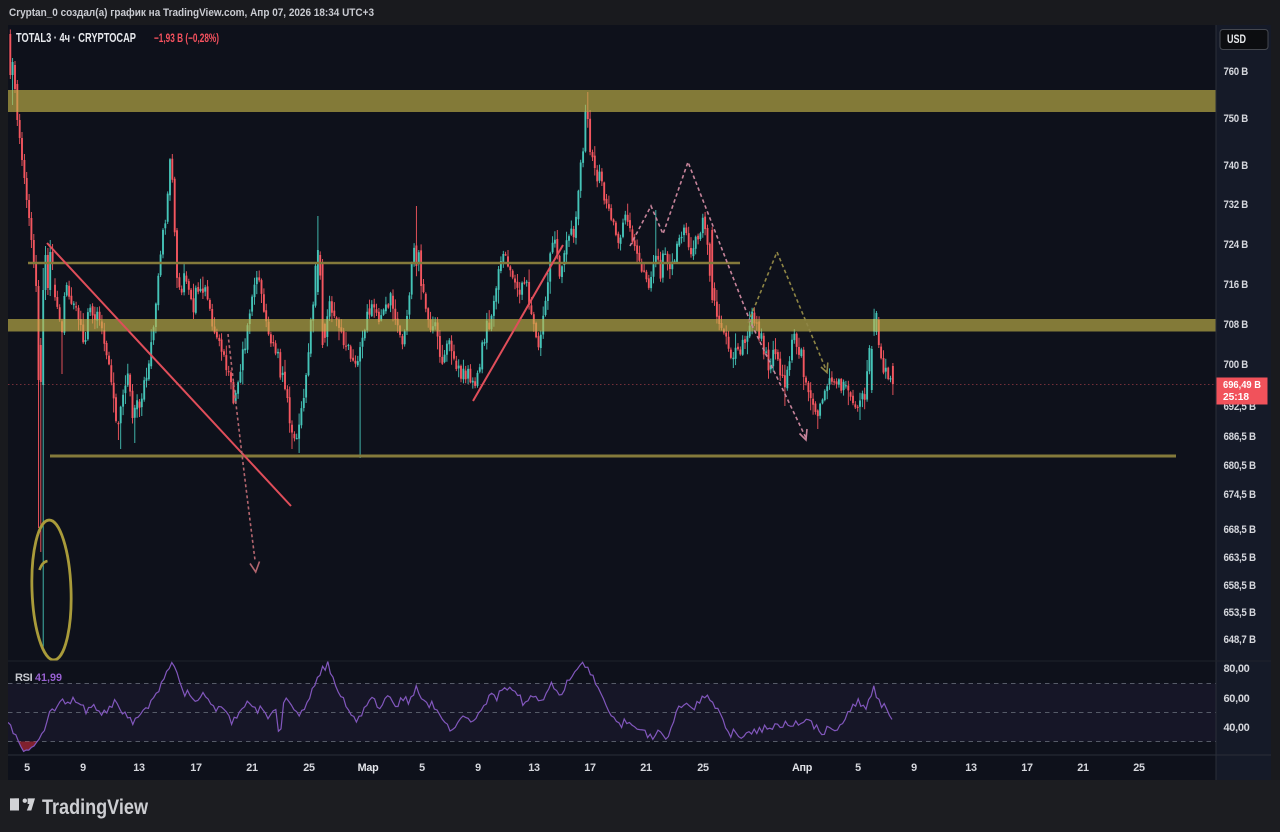  What do you see at coordinates (48, 678) in the screenshot?
I see `svg-text: 41,99` at bounding box center [48, 678].